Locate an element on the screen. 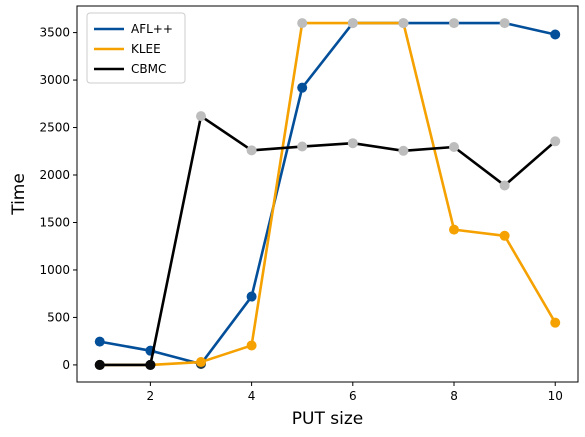 This screenshot has height=437, width=585. legend-label-klee: KLEE is located at coordinates (146, 49).